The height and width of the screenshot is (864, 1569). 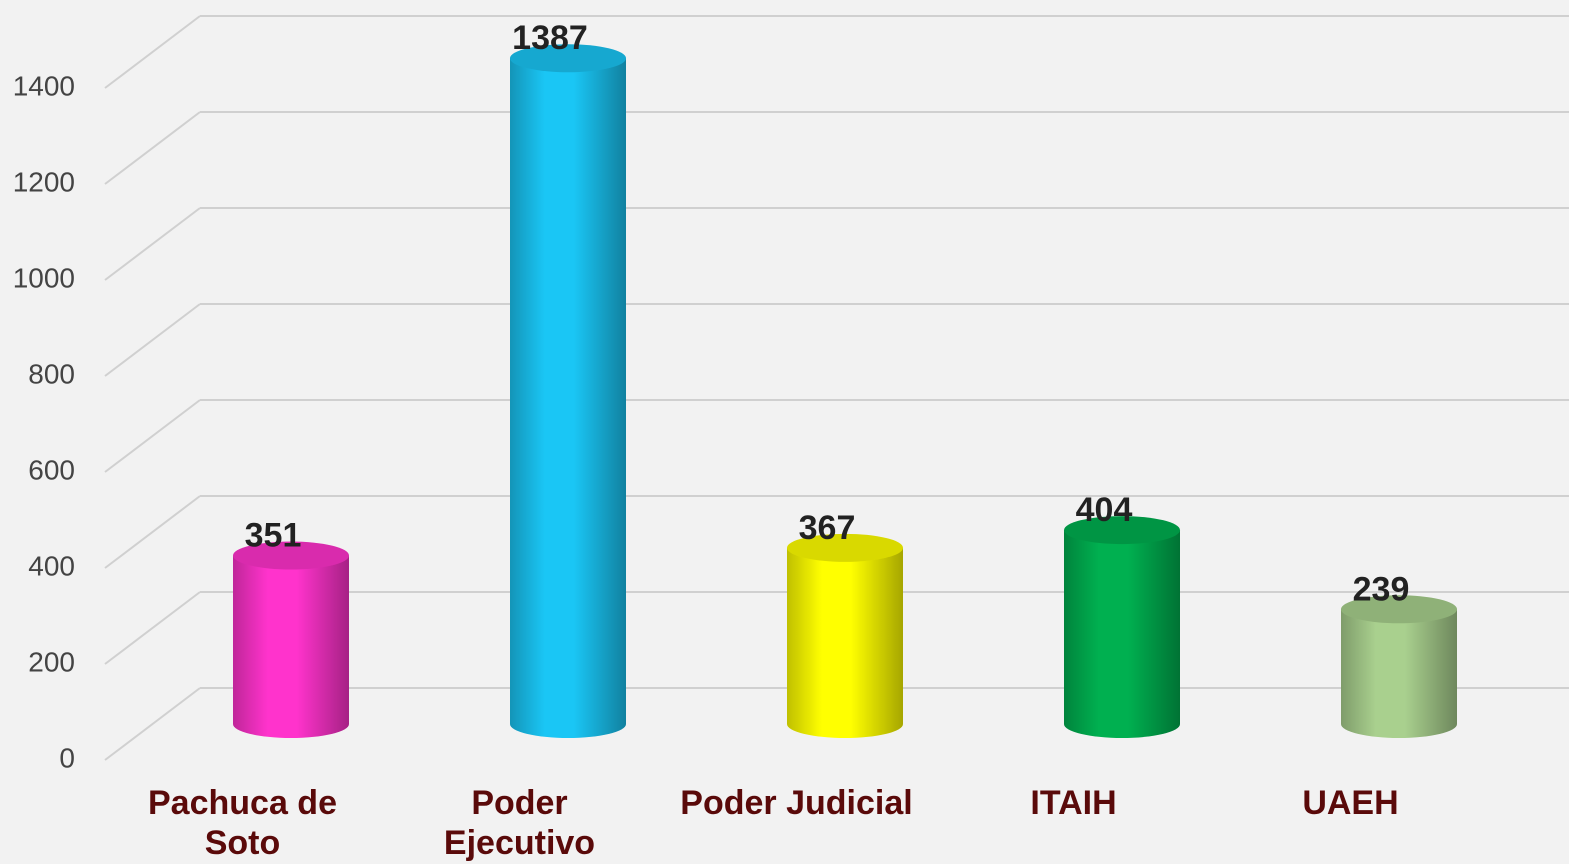 What do you see at coordinates (1104, 510) in the screenshot?
I see `value-label: 404` at bounding box center [1104, 510].